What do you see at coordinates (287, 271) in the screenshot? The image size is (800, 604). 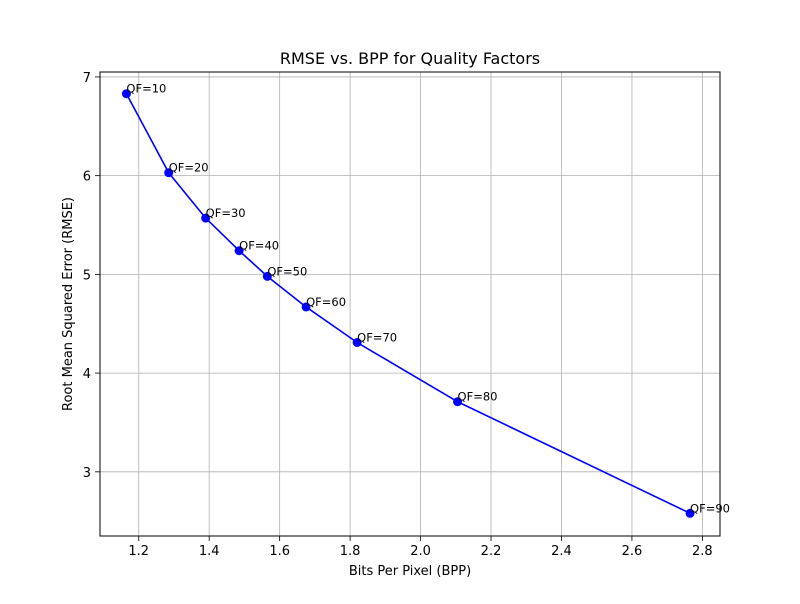 I see `data-point-label: QF=50` at bounding box center [287, 271].